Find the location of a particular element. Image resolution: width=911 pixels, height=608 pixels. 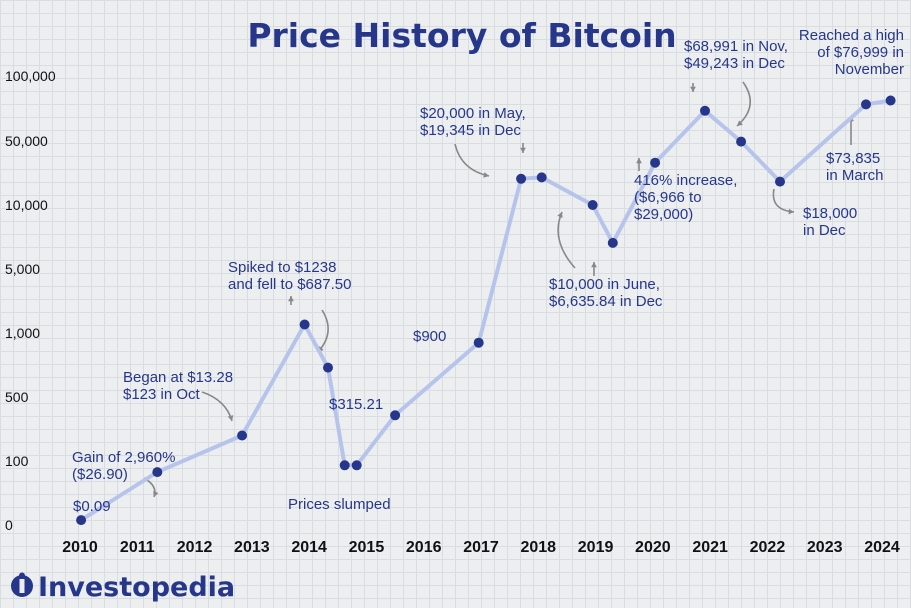

x-tick-label: 2018 is located at coordinates (538, 547).